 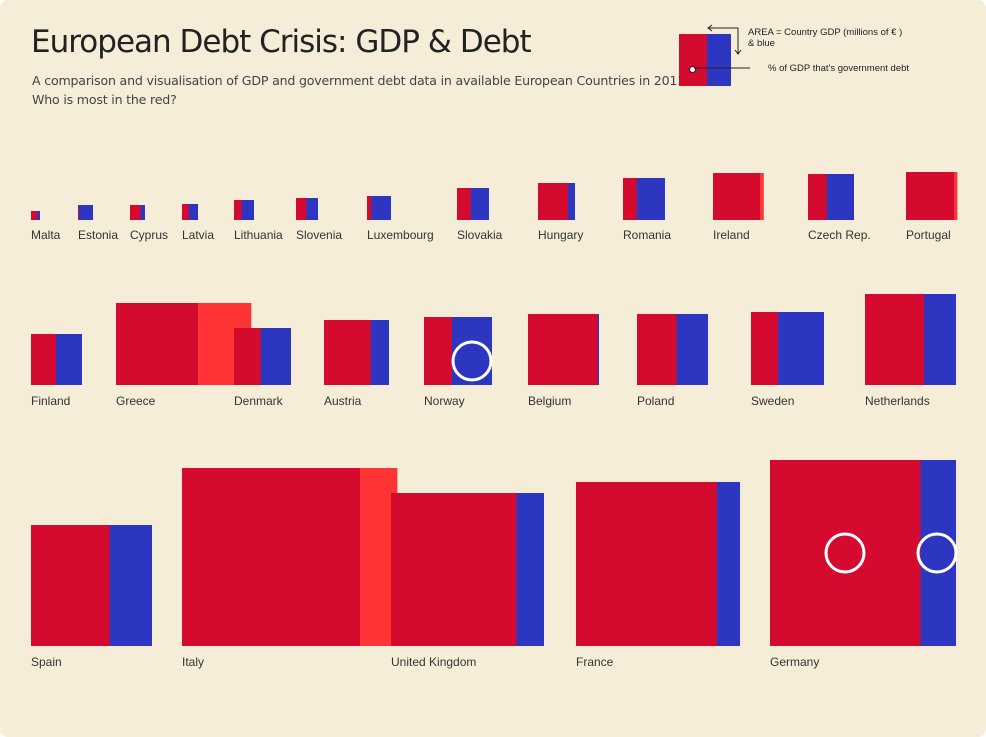 What do you see at coordinates (937, 553) in the screenshot?
I see `highlight-circle-germany-gdp` at bounding box center [937, 553].